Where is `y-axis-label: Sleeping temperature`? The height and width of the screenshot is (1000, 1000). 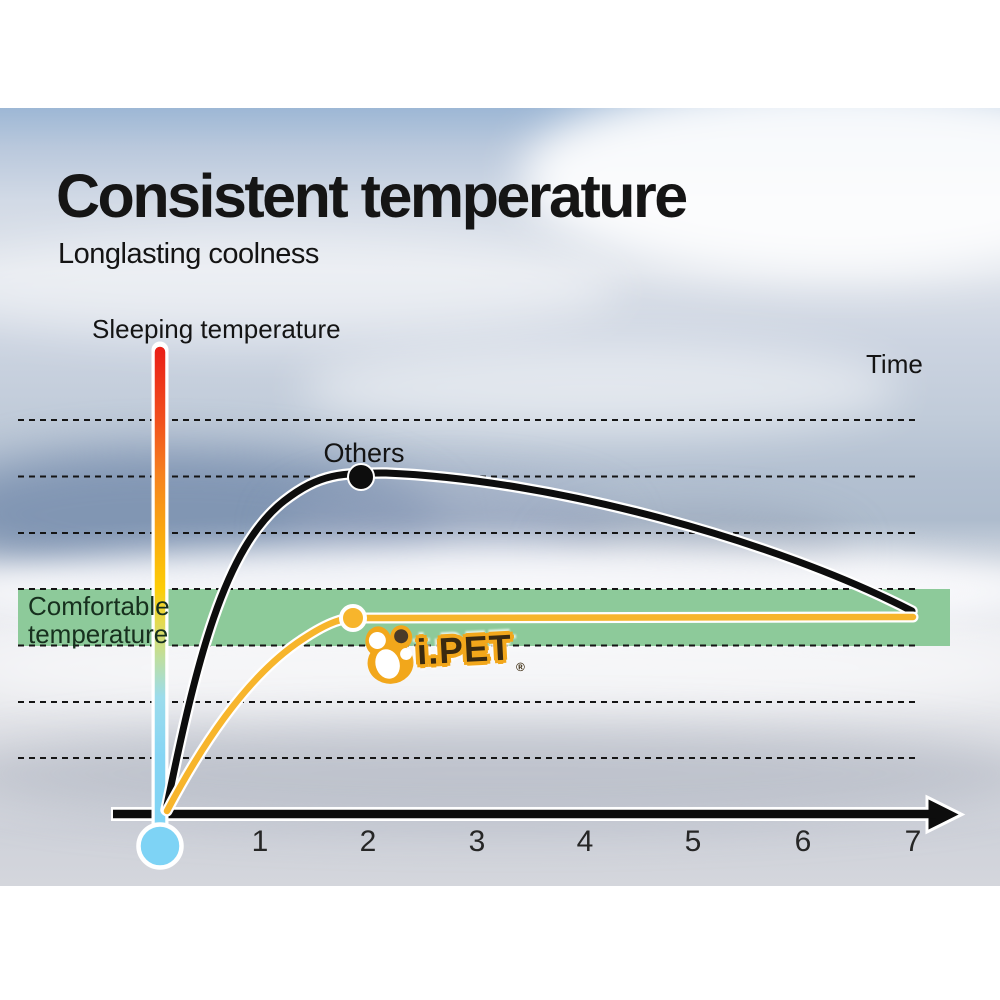 y-axis-label: Sleeping temperature is located at coordinates (216, 329).